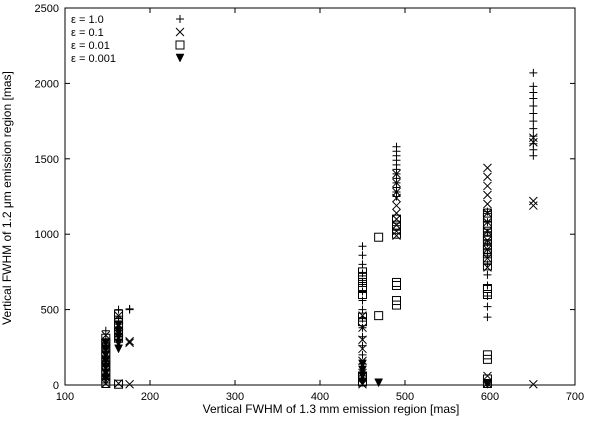 This screenshot has width=600, height=423. What do you see at coordinates (47, 235) in the screenshot?
I see `y-tick-label: 1000` at bounding box center [47, 235].